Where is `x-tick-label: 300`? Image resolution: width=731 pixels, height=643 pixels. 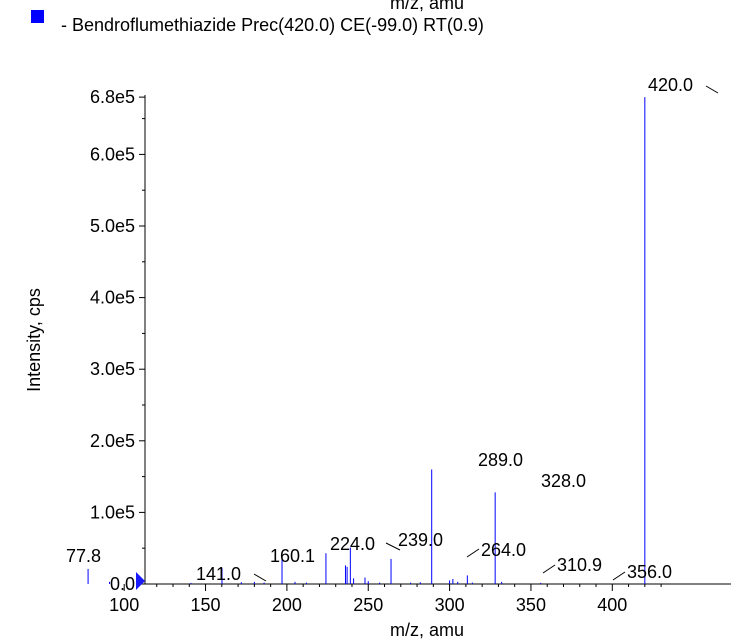 x-tick-label: 300 is located at coordinates (450, 605).